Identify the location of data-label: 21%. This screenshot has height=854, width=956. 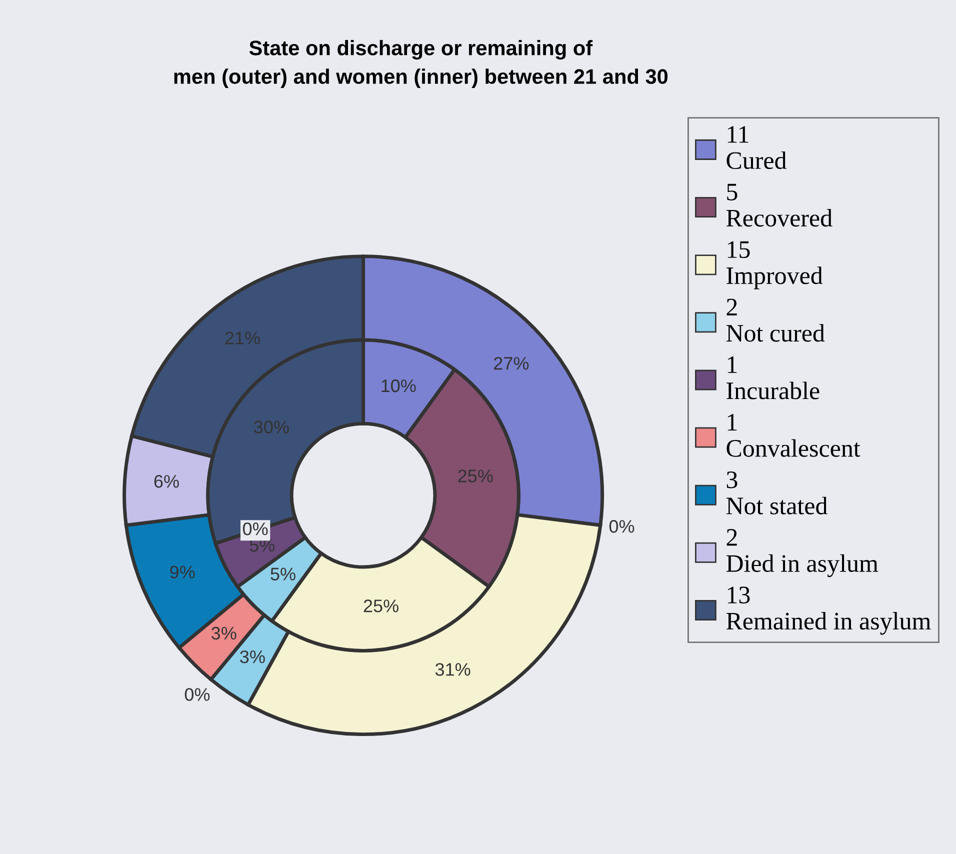
(242, 338).